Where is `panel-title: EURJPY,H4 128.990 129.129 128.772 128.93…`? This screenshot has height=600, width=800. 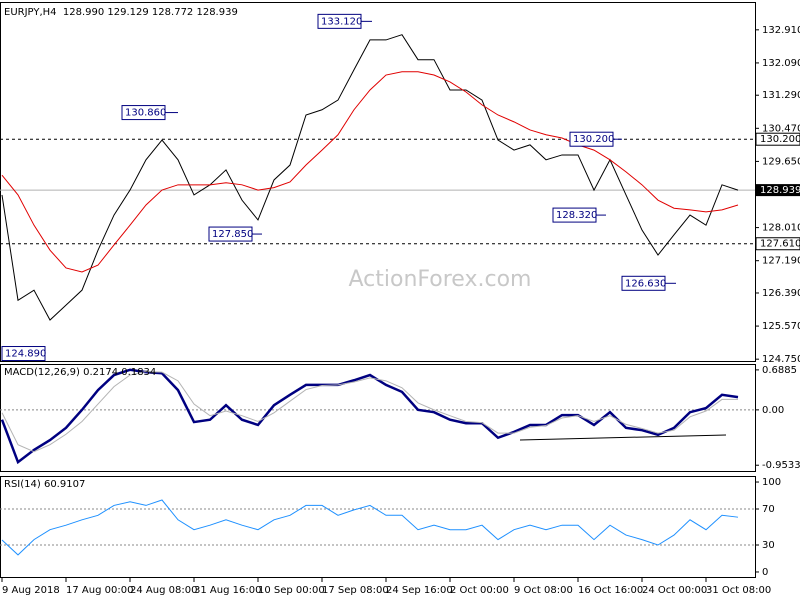 panel-title: EURJPY,H4 128.990 129.129 128.772 128.93… is located at coordinates (121, 12).